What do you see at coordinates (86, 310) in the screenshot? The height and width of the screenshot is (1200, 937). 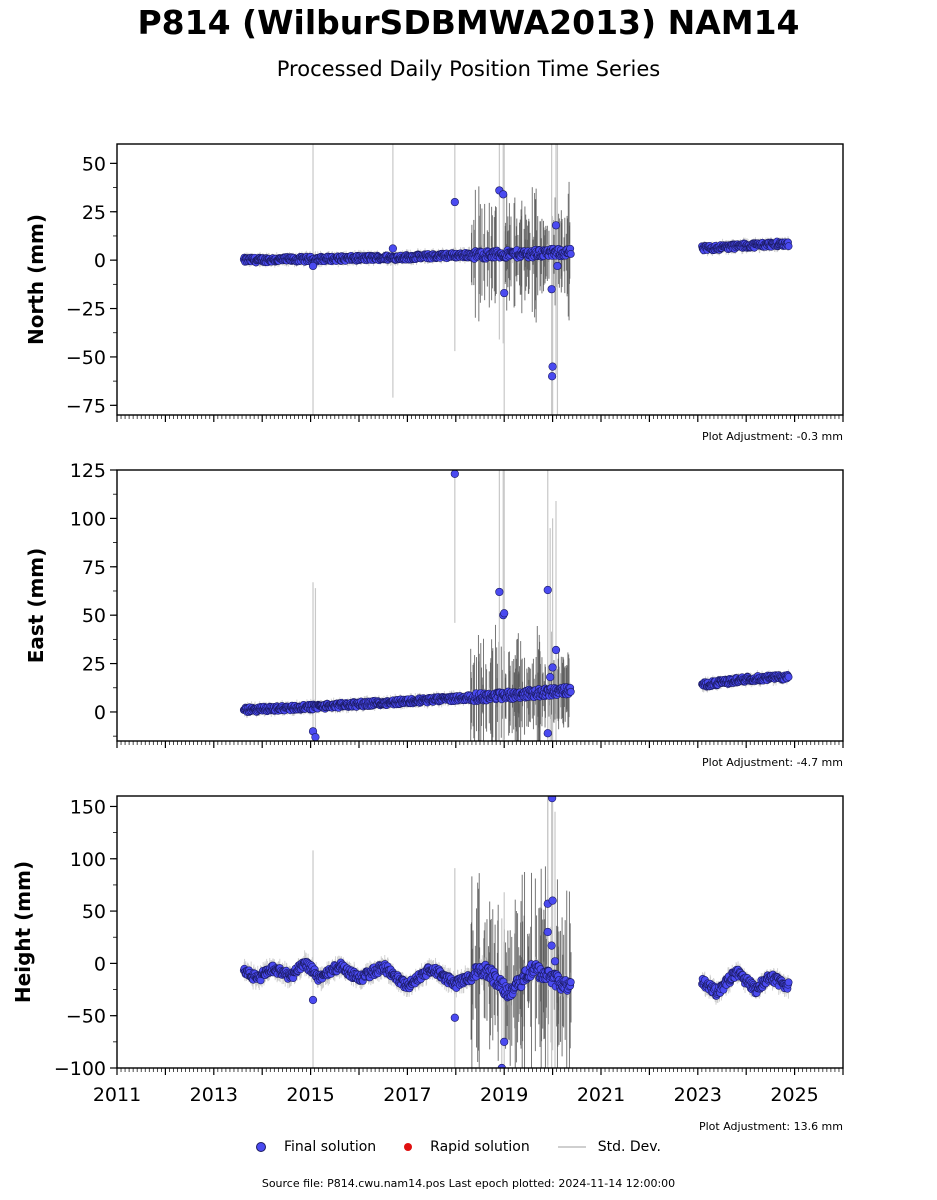 I see `y-tick-label: −25` at bounding box center [86, 310].